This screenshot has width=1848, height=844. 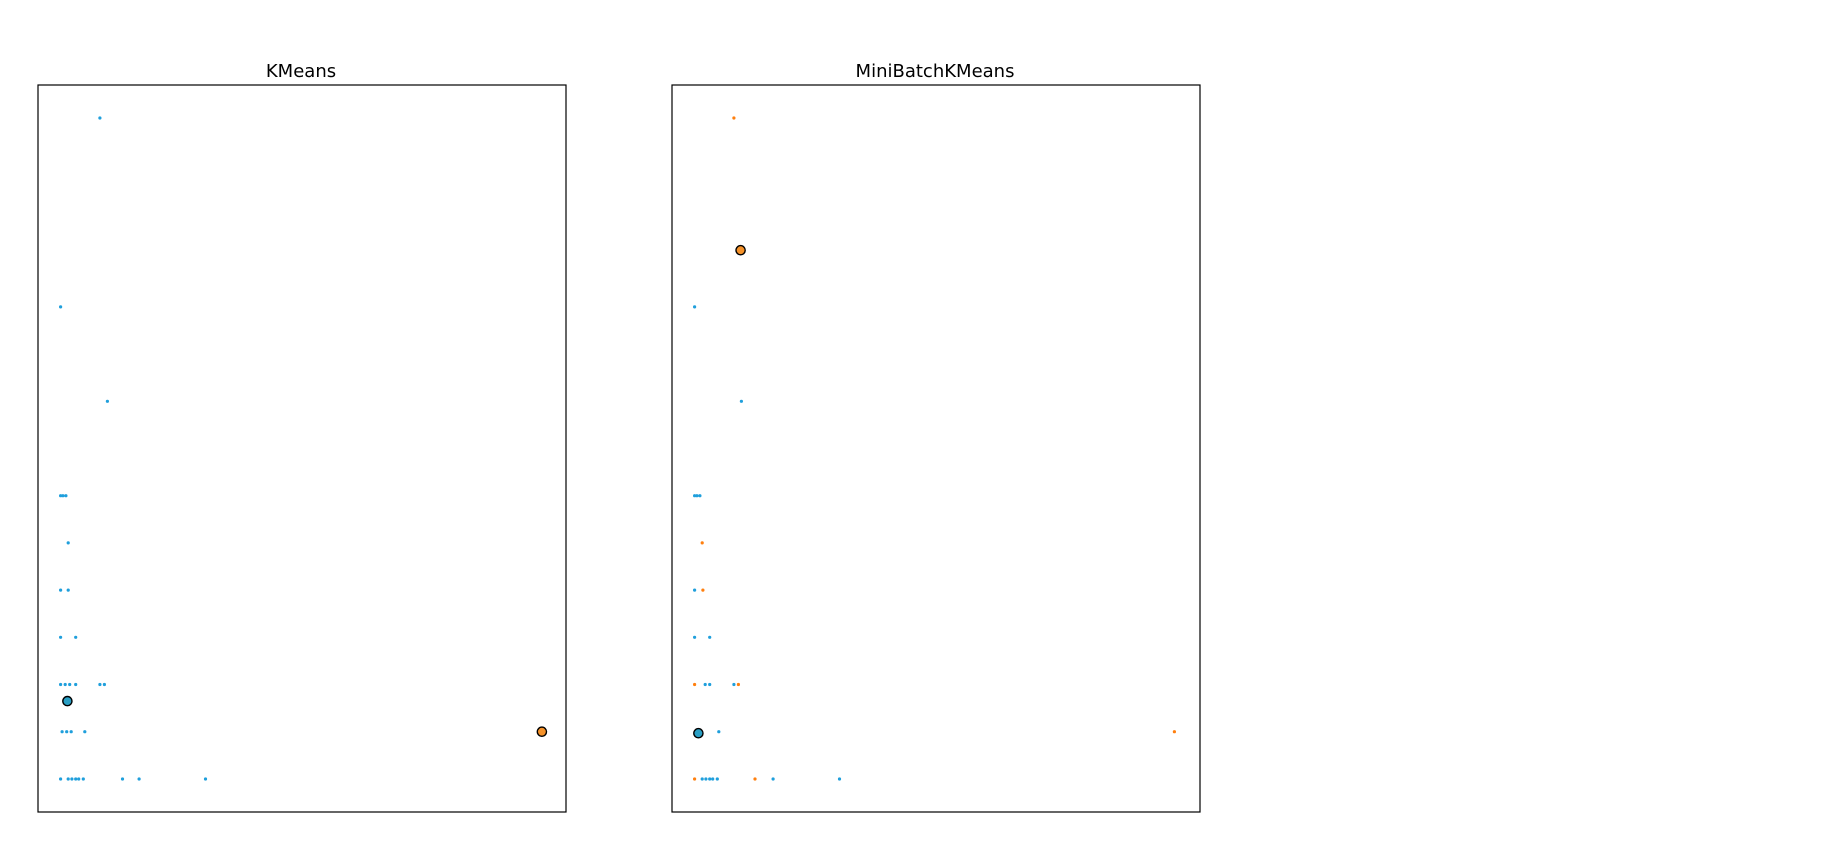 I want to click on kmeans-title: KMeans, so click(x=301, y=71).